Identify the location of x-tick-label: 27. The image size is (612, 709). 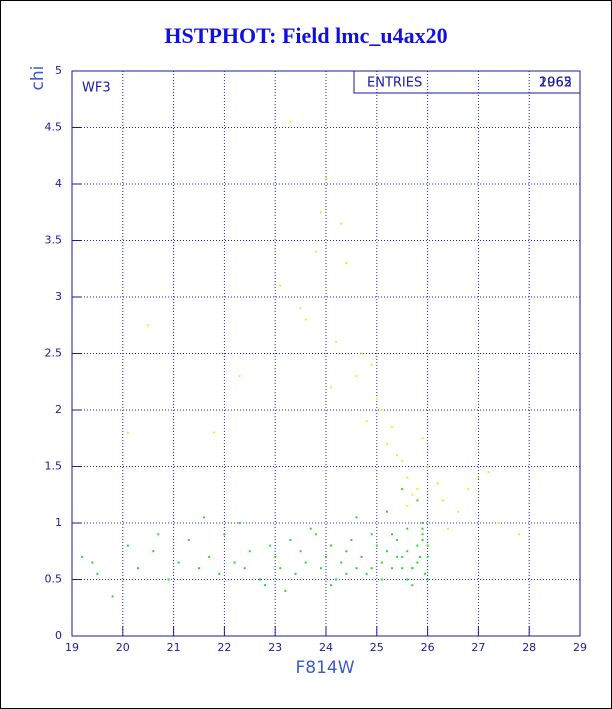
(478, 647).